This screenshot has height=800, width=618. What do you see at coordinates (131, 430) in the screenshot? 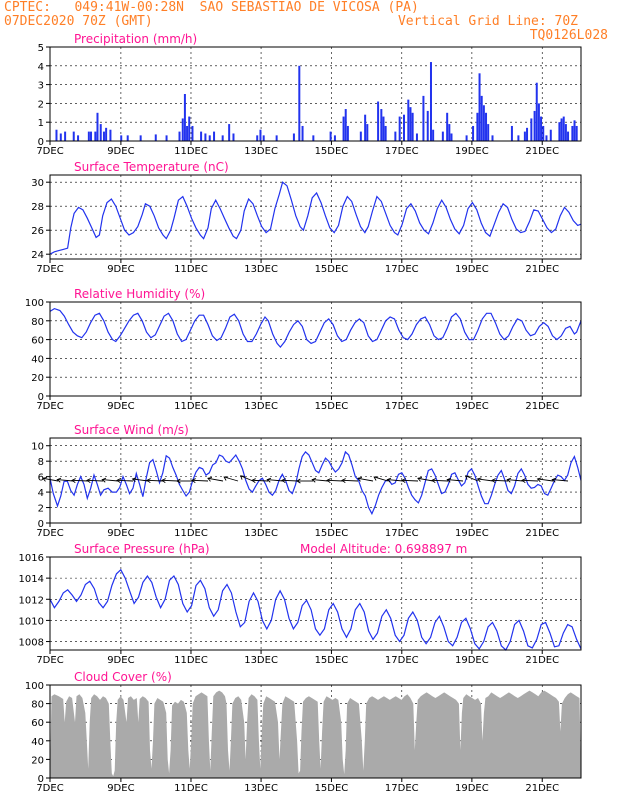
I see `panel-title: Surface Wind (m/s)` at bounding box center [131, 430].